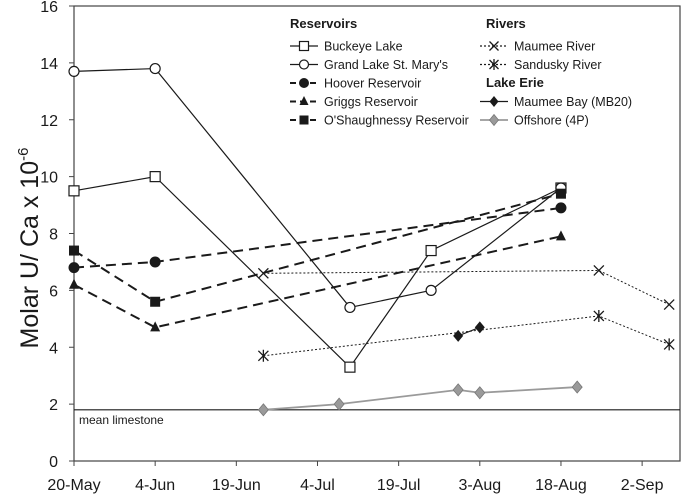  I want to click on y-tick-label: 8, so click(53, 235).